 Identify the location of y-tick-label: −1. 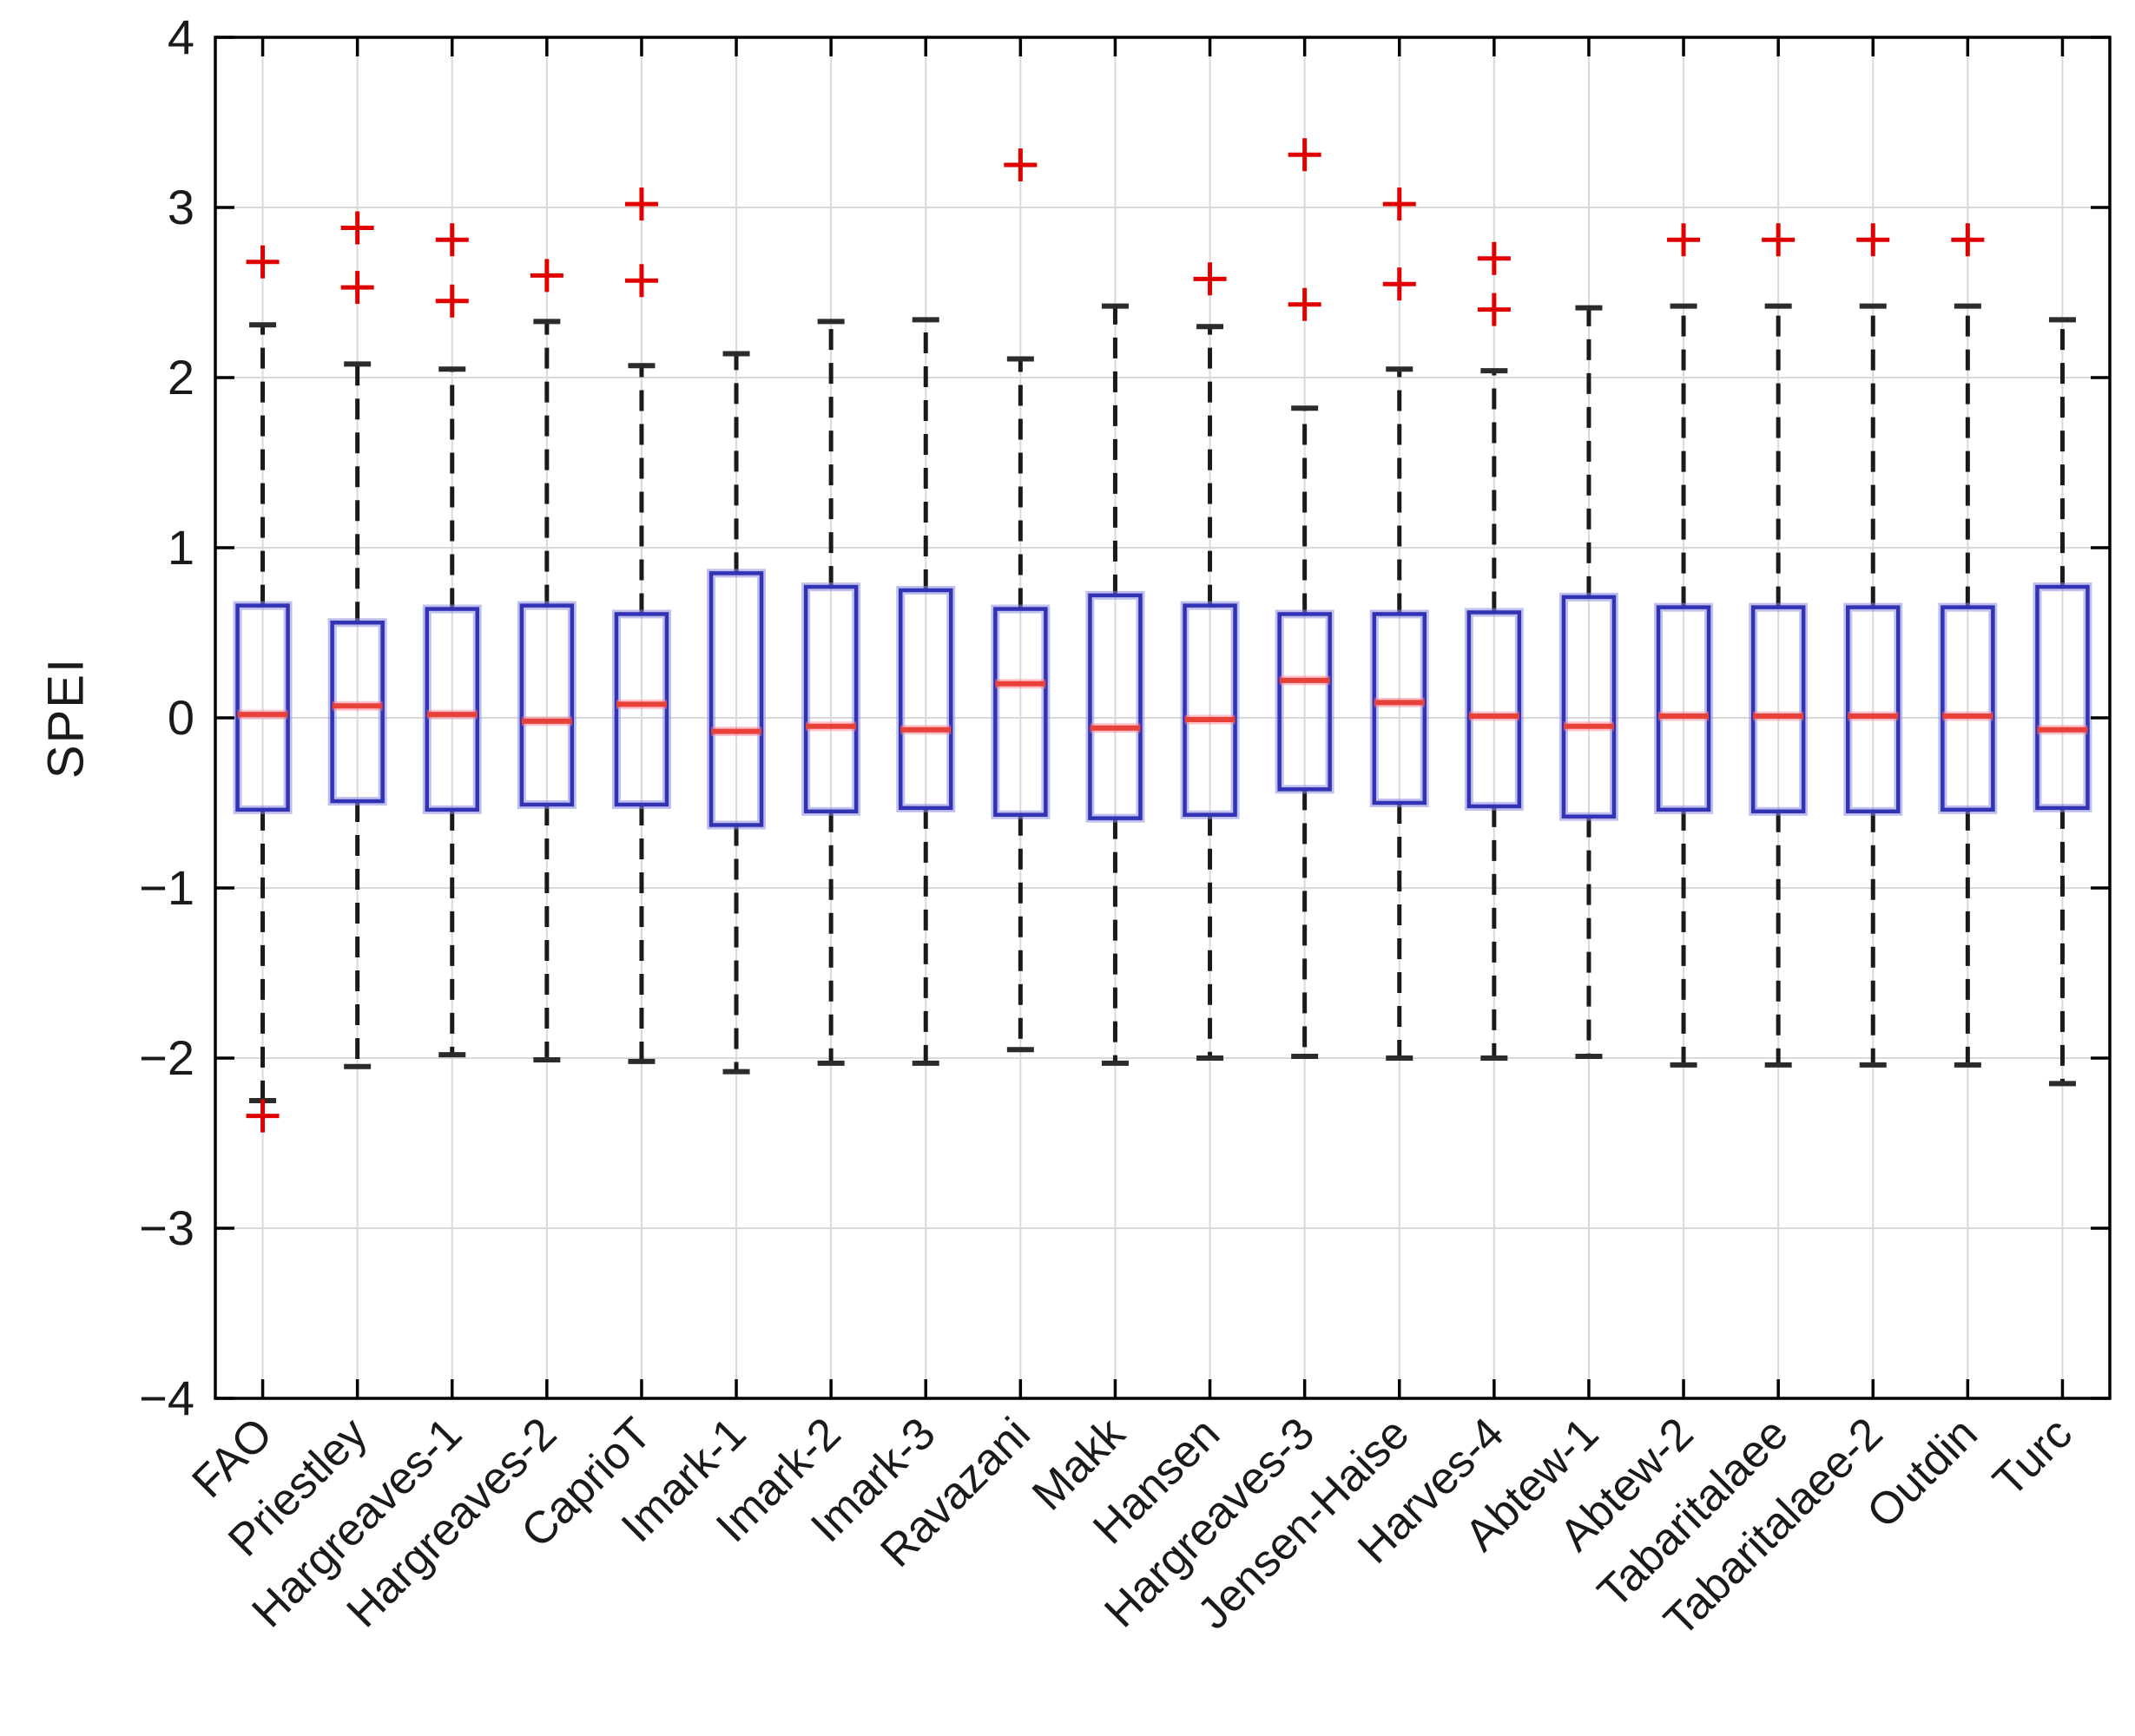
(166, 887).